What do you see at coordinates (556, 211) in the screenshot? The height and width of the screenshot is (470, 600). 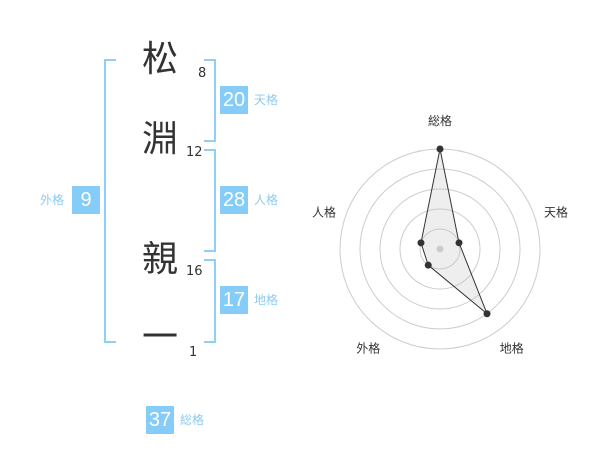 I see `radar-axis-label: 天格` at bounding box center [556, 211].